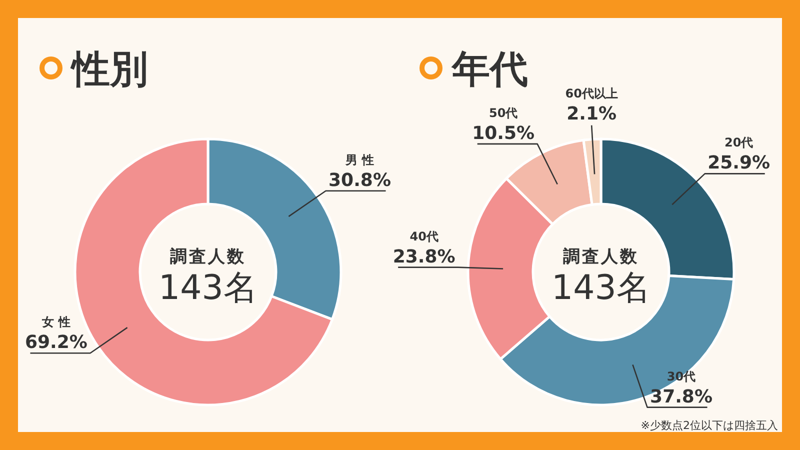  Describe the element at coordinates (424, 236) in the screenshot. I see `slice-label: 40代` at that location.